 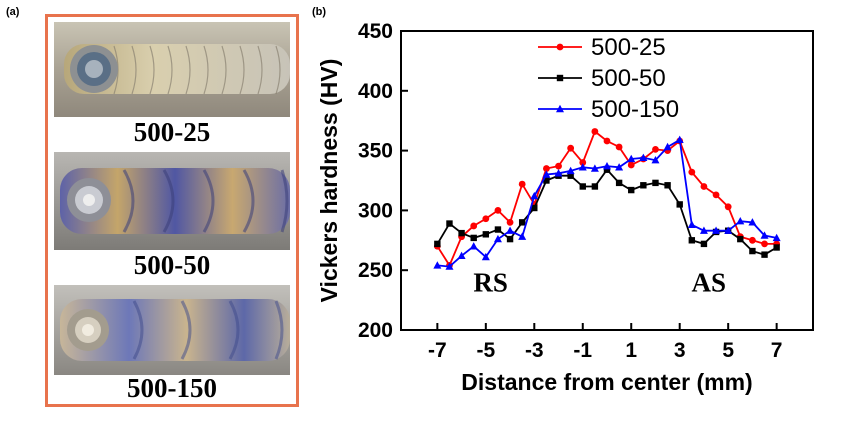 I want to click on legend-entry: 500-25, so click(x=602, y=47).